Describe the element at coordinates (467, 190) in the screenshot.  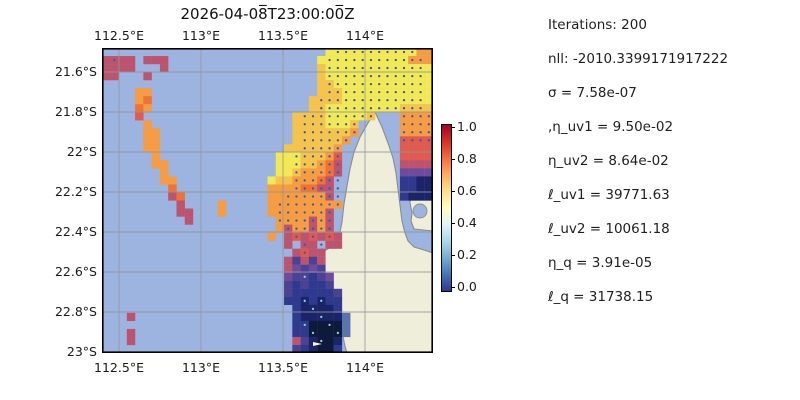
I see `colorbar-tick-label: 0.6` at that location.